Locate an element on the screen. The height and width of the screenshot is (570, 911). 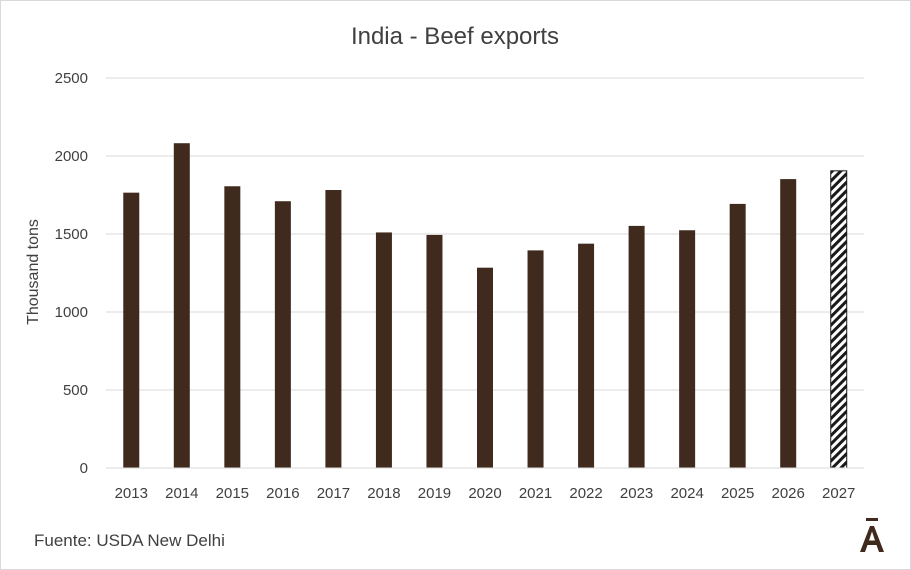
bar-2024 is located at coordinates (687, 349).